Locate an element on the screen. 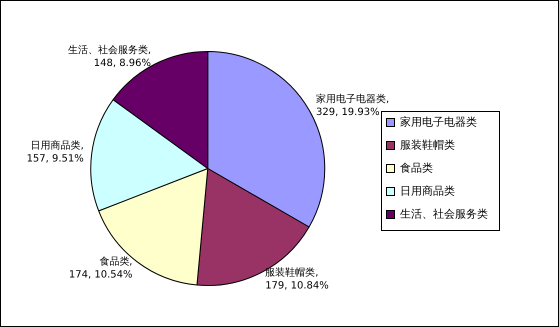 Image resolution: width=559 pixels, height=327 pixels. legend-label: 服装鞋帽类 is located at coordinates (427, 145).